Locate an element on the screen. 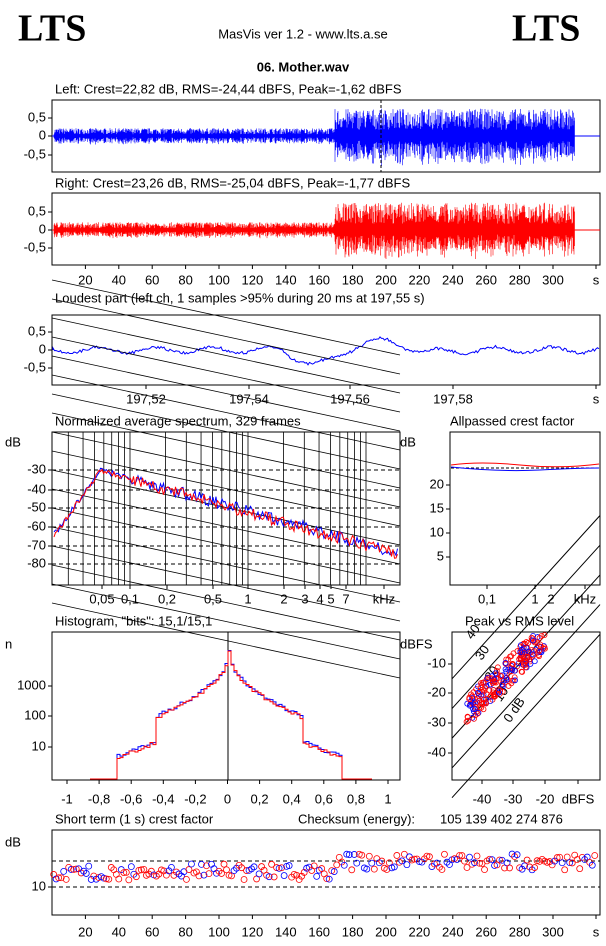  x-tick-label: 0 is located at coordinates (227, 798).